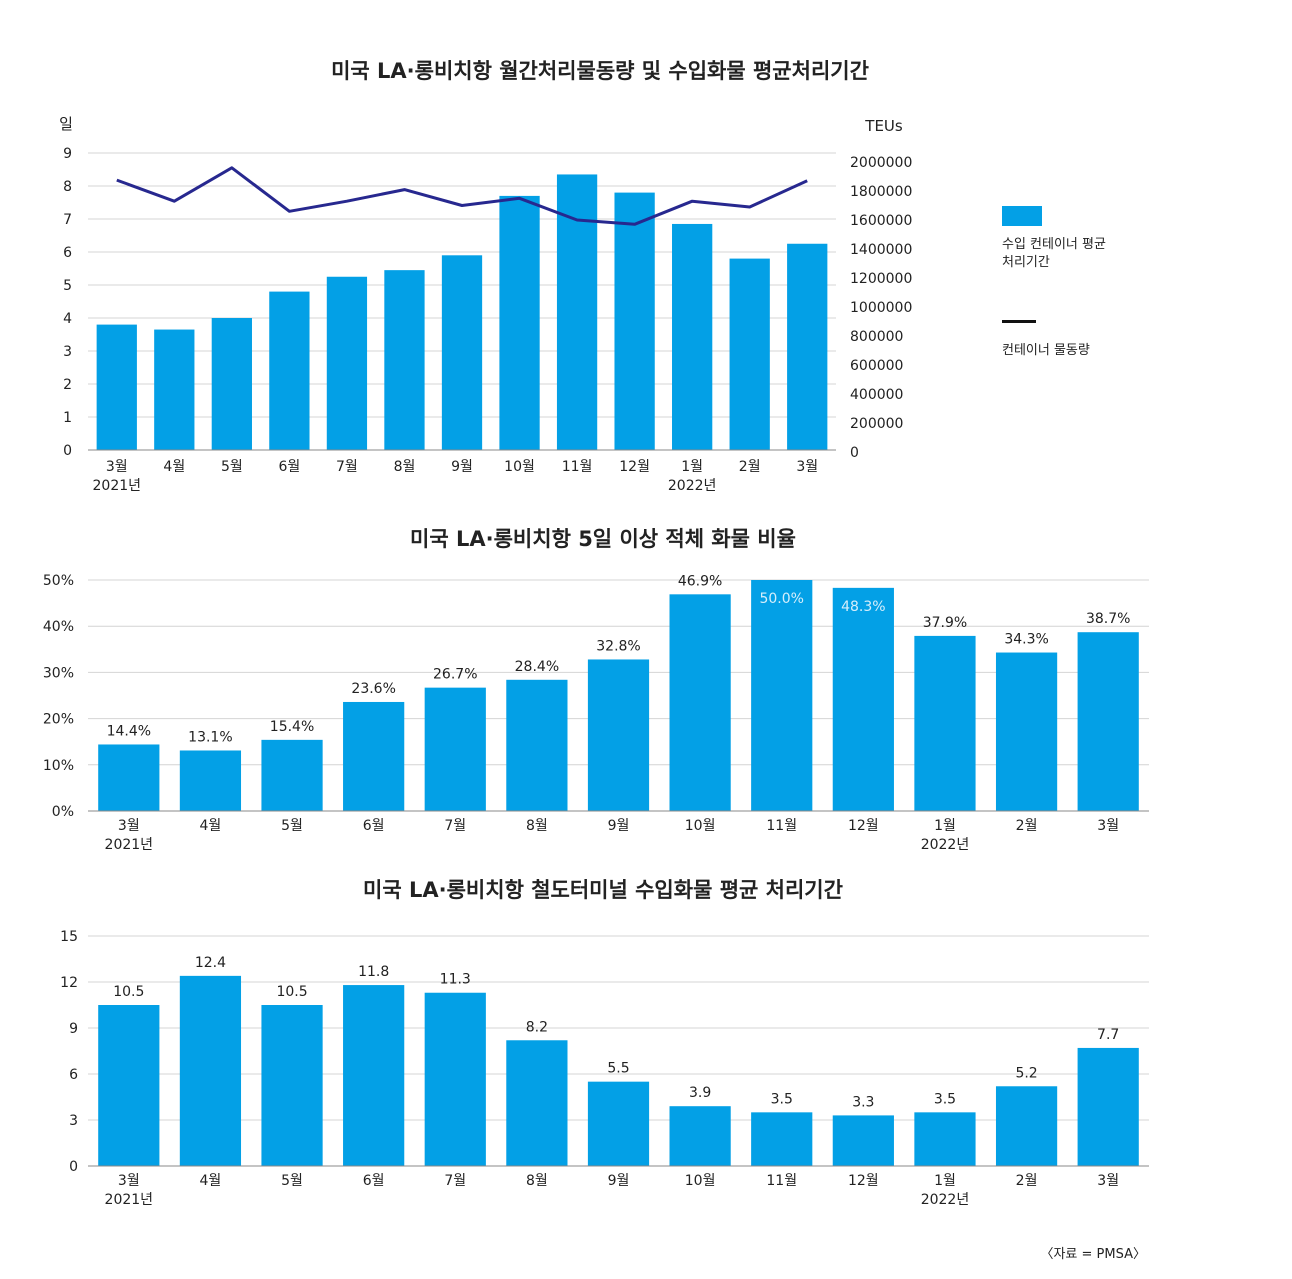 This screenshot has height=1279, width=1292. Describe the element at coordinates (700, 581) in the screenshot. I see `chart2-value-label: 46.9%` at that location.